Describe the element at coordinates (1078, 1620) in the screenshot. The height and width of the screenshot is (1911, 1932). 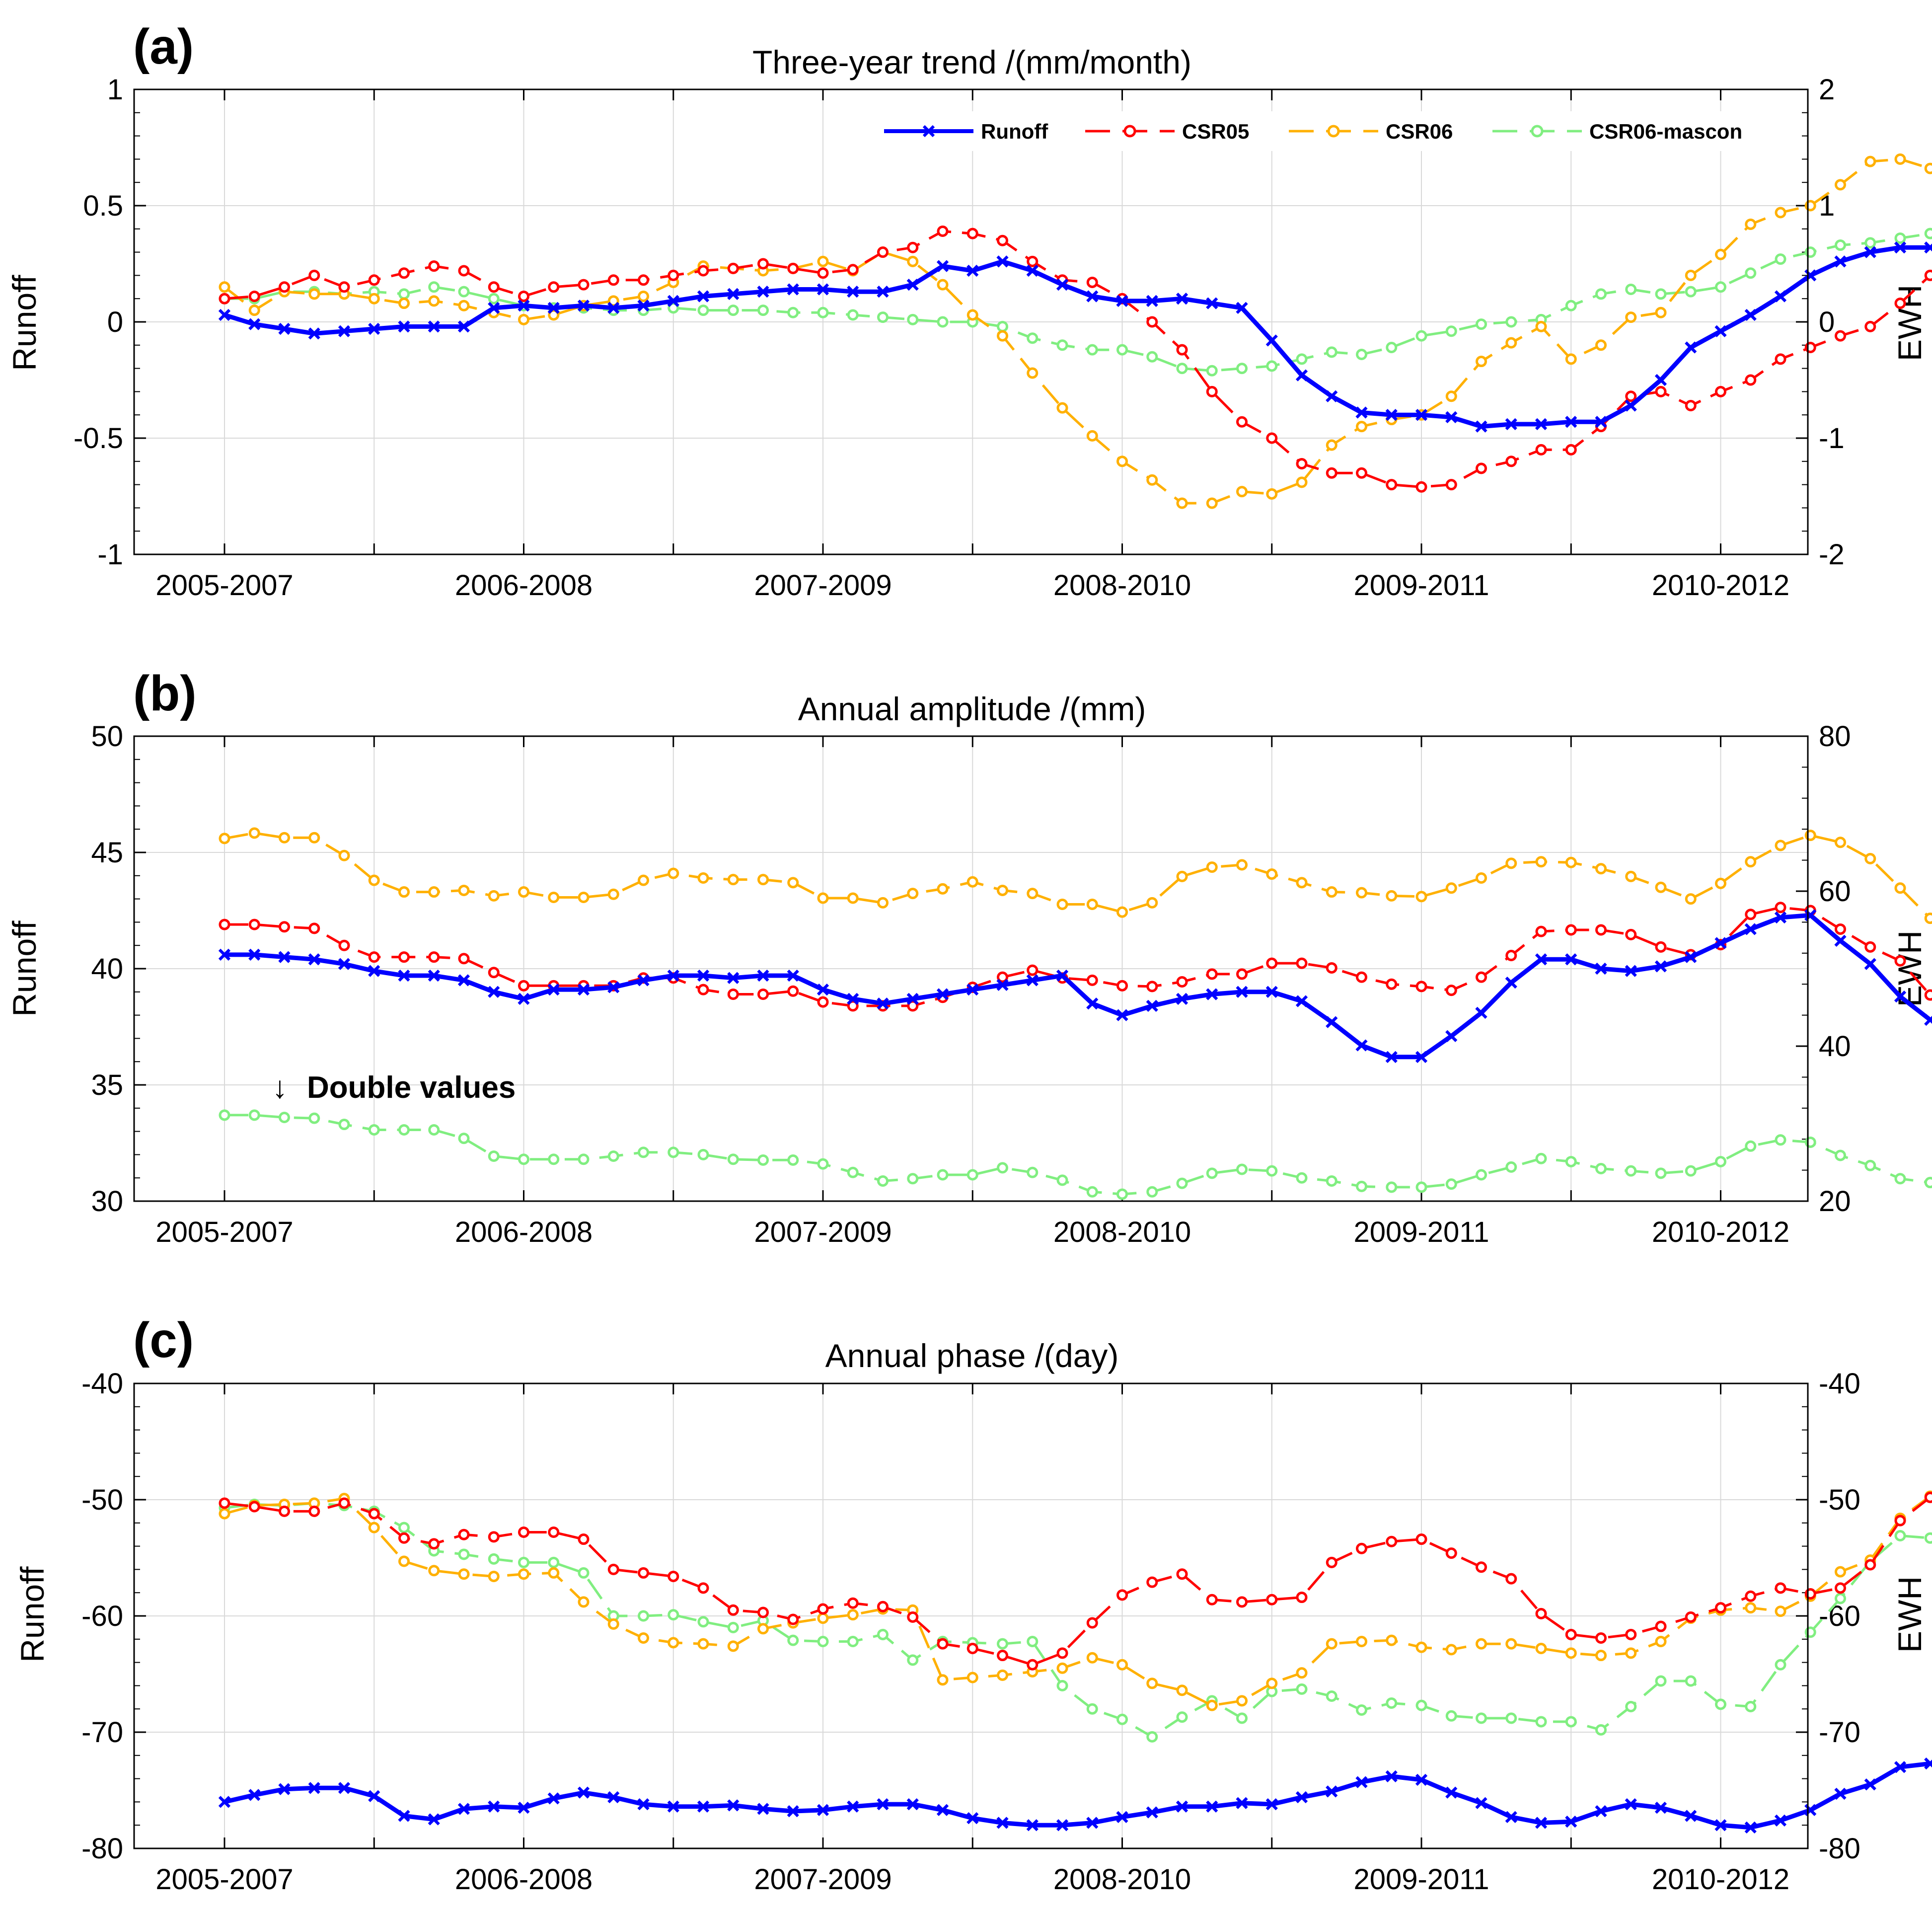
I see `series-csr06-mascon-line` at that location.